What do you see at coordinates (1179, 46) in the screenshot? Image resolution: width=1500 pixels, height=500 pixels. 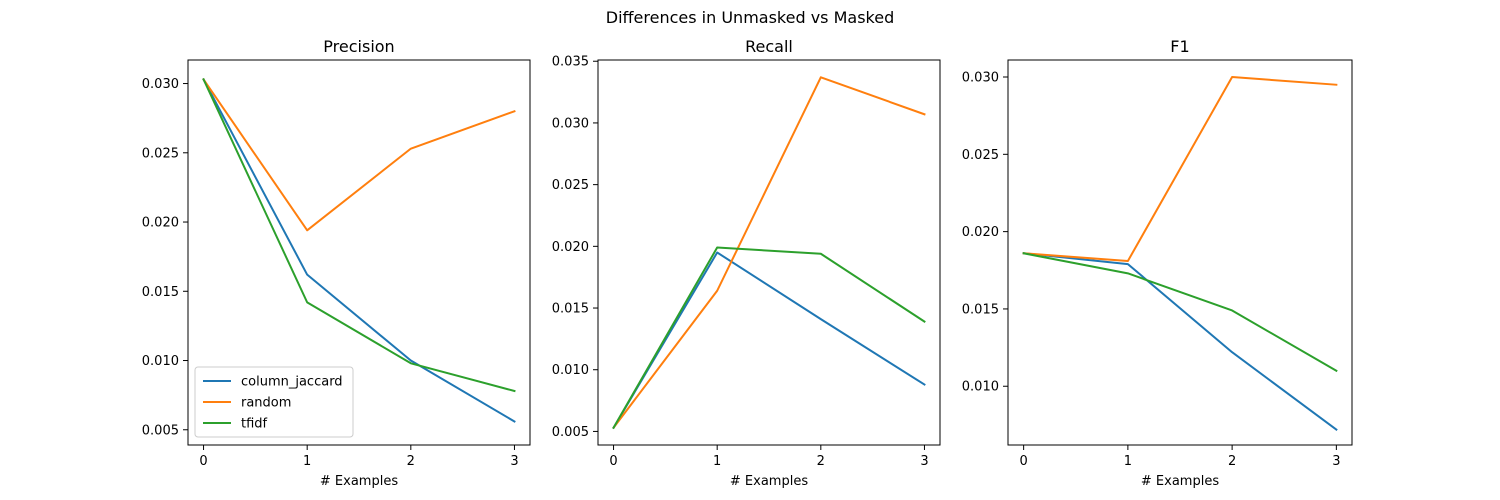 I see `subplot-title: F1` at bounding box center [1179, 46].